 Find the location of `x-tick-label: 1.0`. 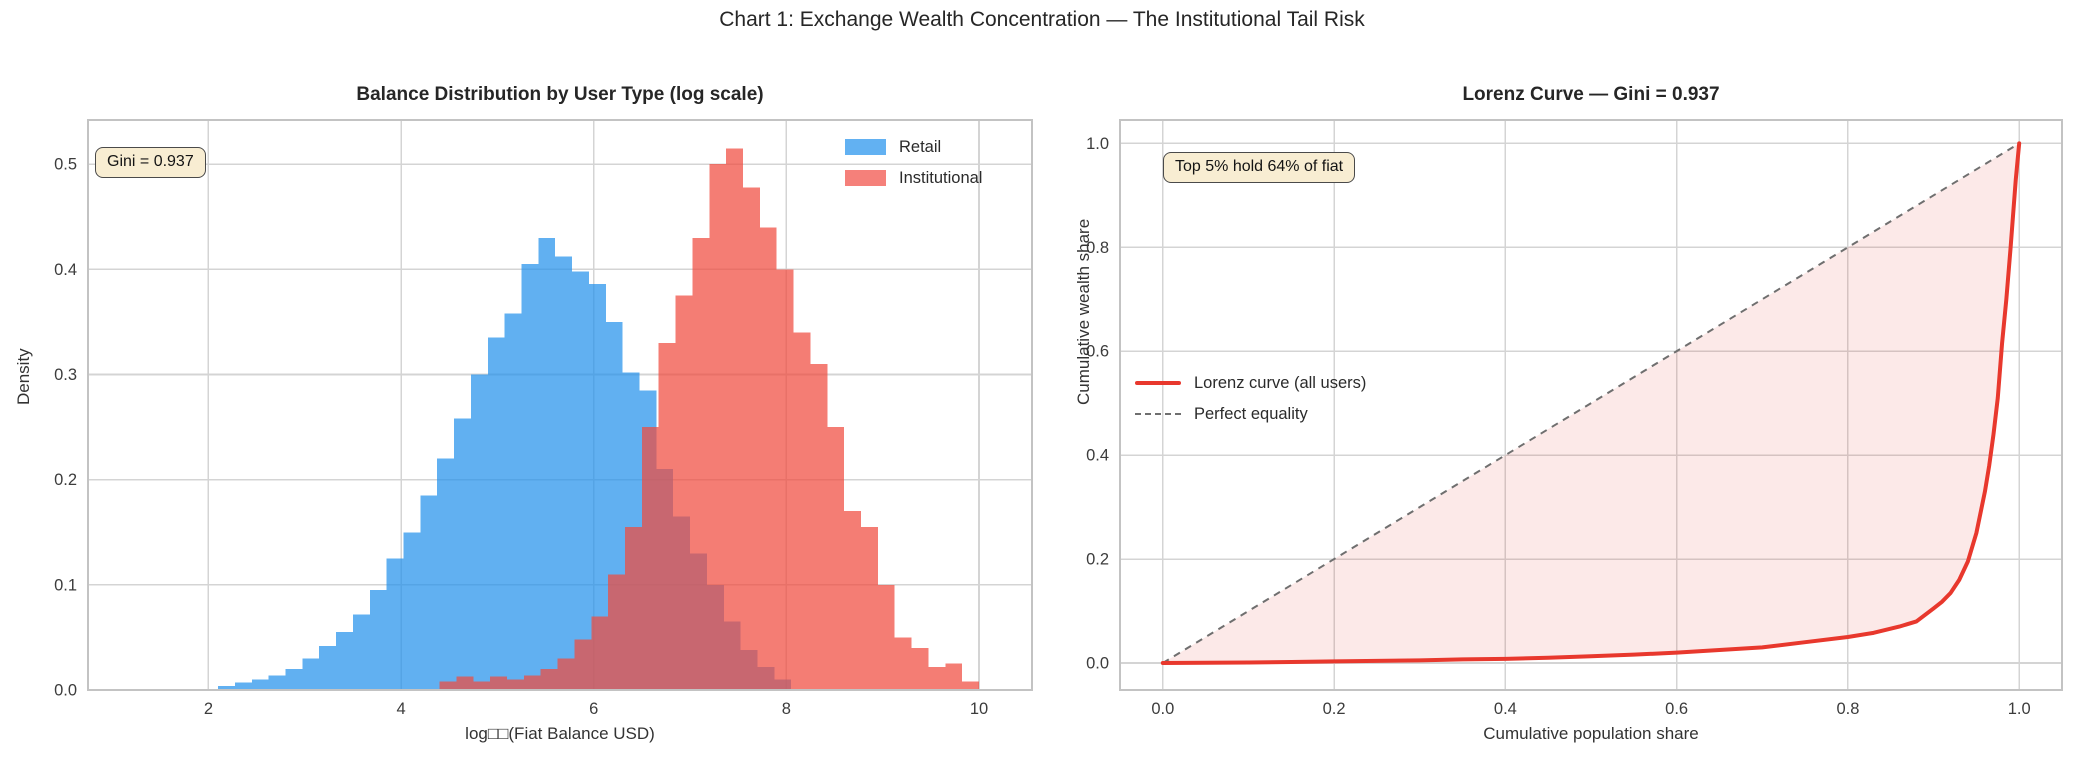

x-tick-label: 1.0 is located at coordinates (2019, 709).